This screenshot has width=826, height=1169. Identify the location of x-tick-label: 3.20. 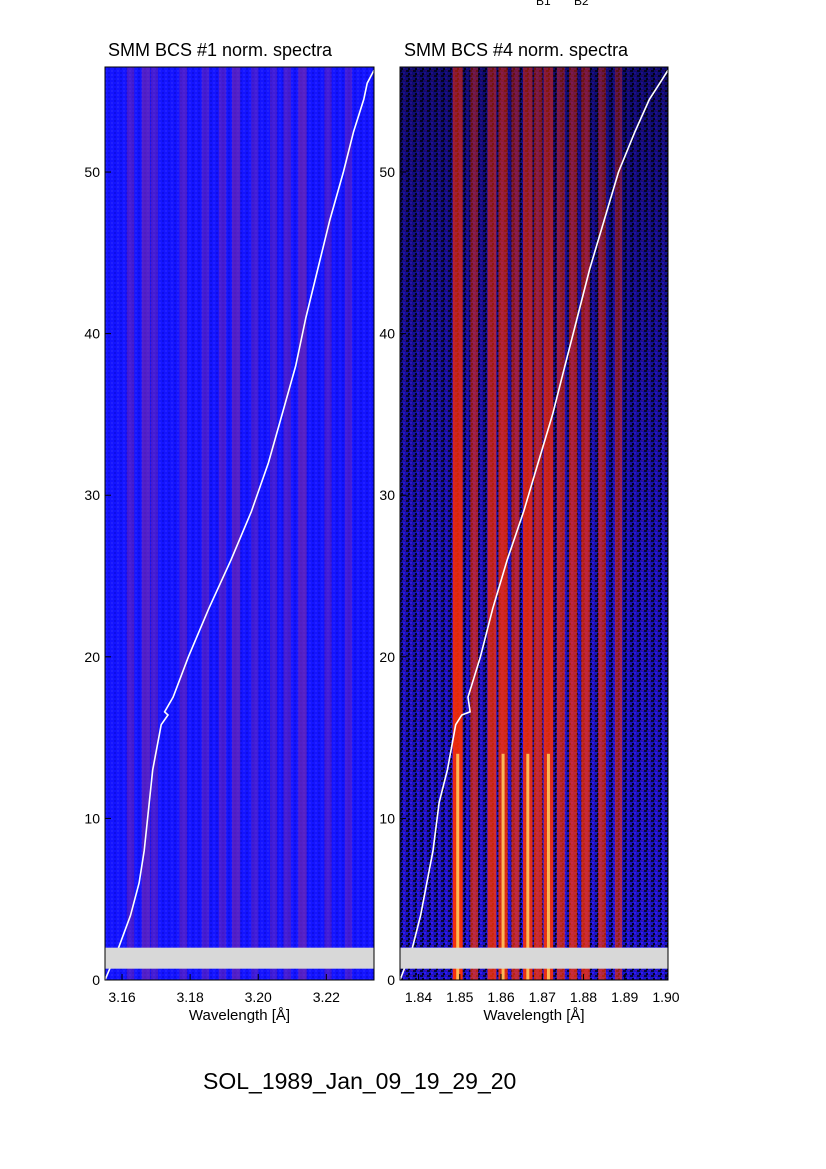
(258, 997).